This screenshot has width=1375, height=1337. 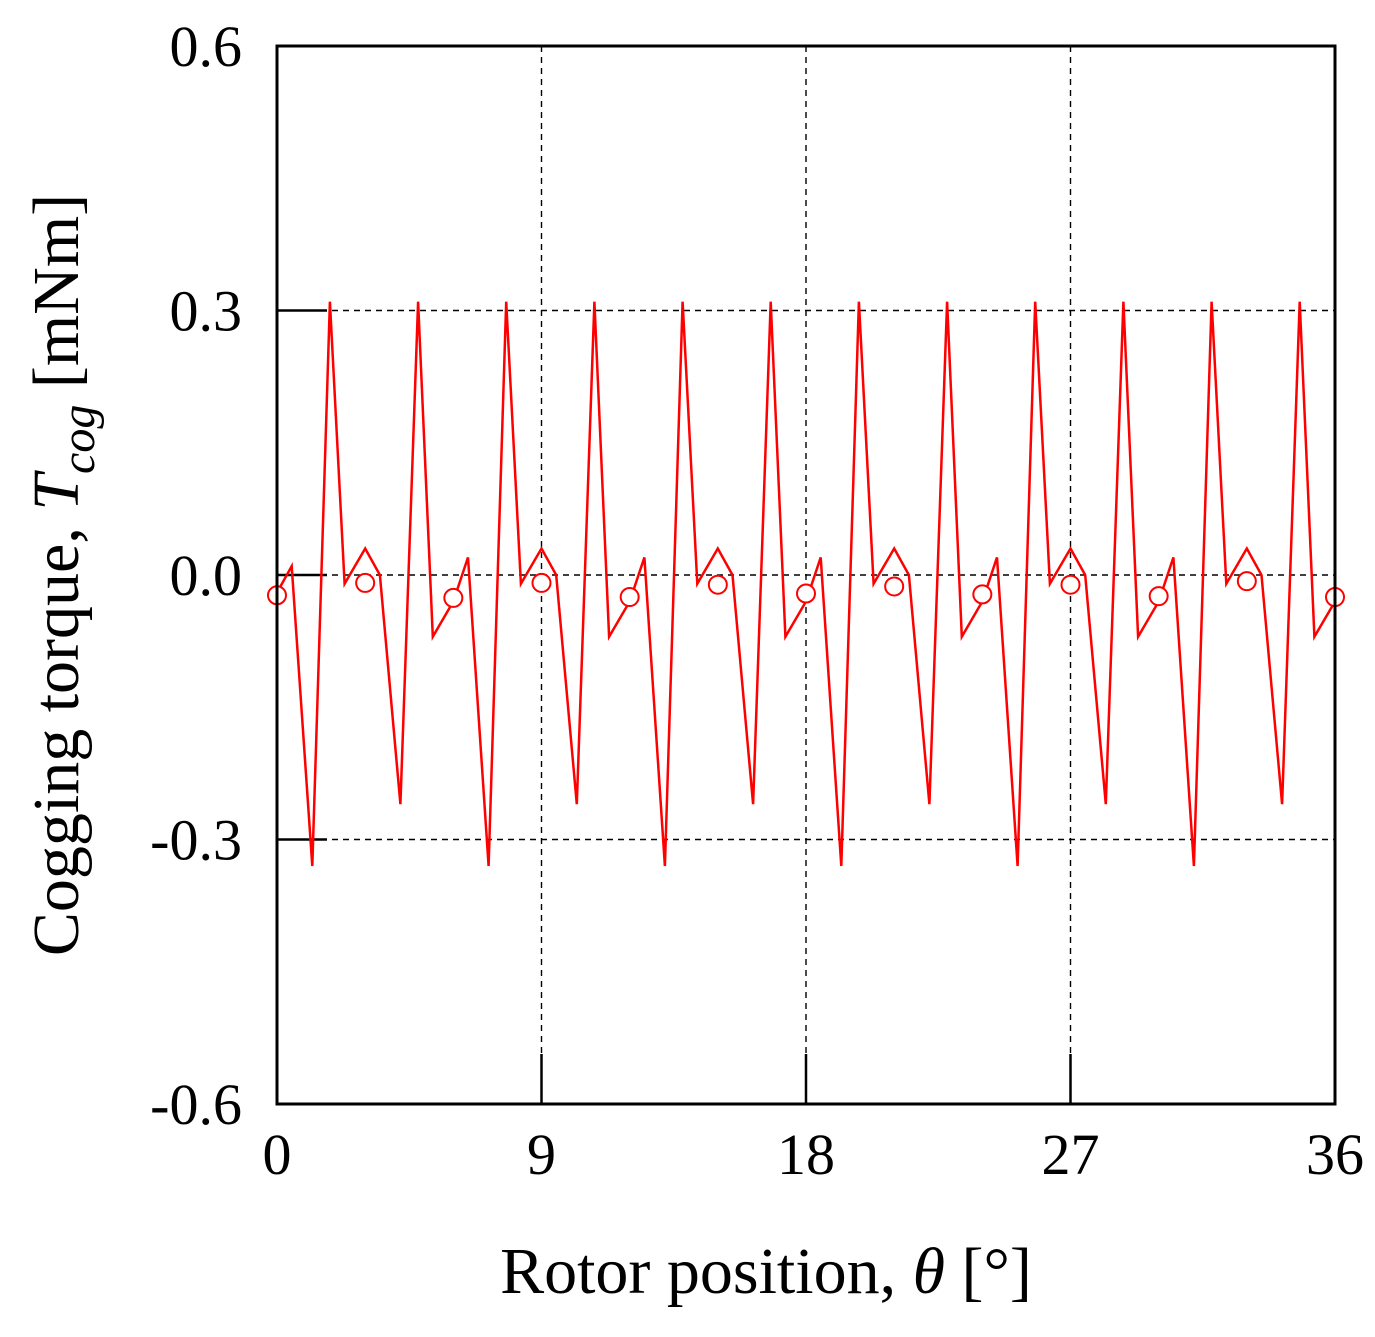 I want to click on x-tick-label: 36, so click(x=1335, y=1154).